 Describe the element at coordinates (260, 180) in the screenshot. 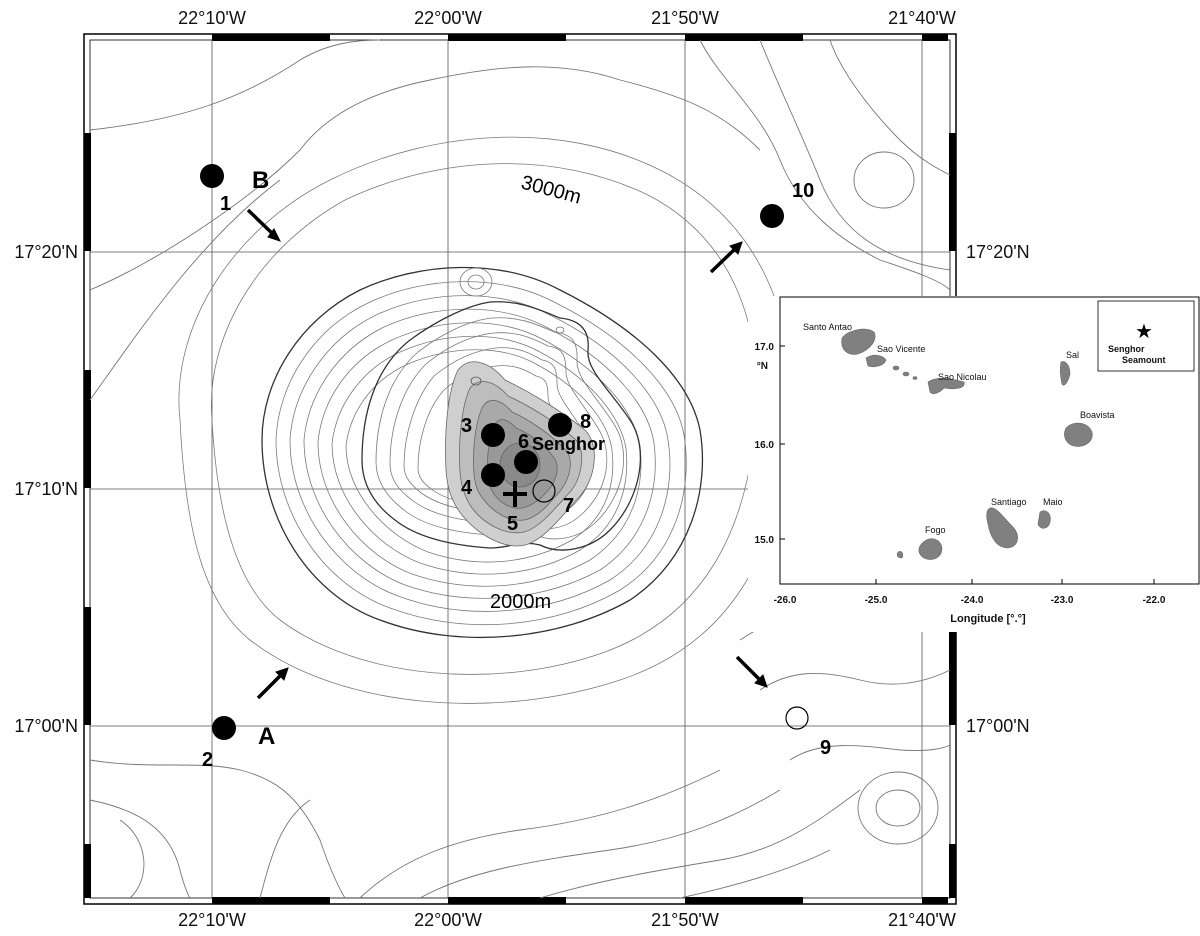

I see `flow-label-b: B` at that location.